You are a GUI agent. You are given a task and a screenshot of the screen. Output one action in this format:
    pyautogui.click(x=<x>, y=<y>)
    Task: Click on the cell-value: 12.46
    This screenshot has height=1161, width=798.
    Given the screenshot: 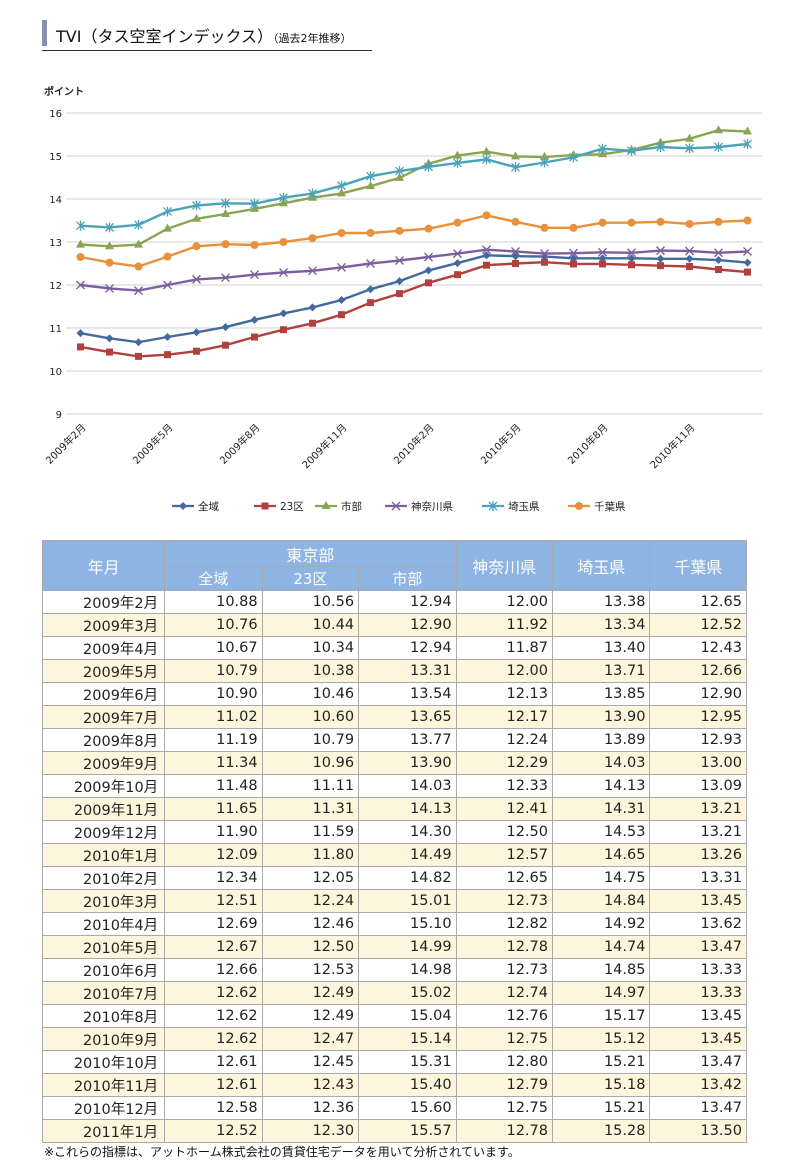 What is the action you would take?
    pyautogui.click(x=310, y=924)
    